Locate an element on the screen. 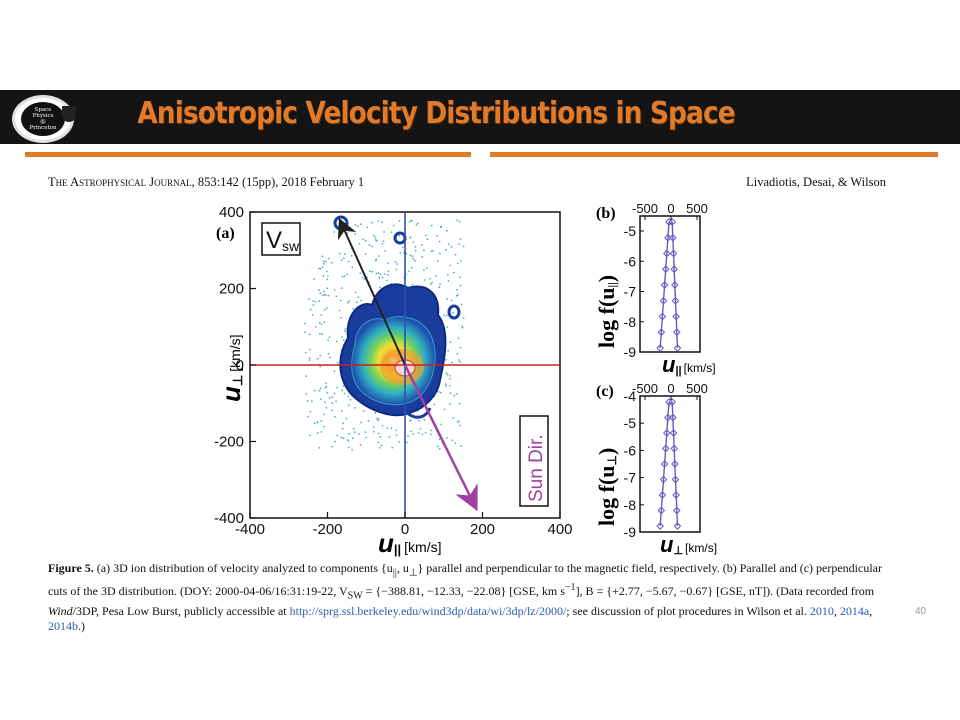  princeton-shield-icon is located at coordinates (69, 114).